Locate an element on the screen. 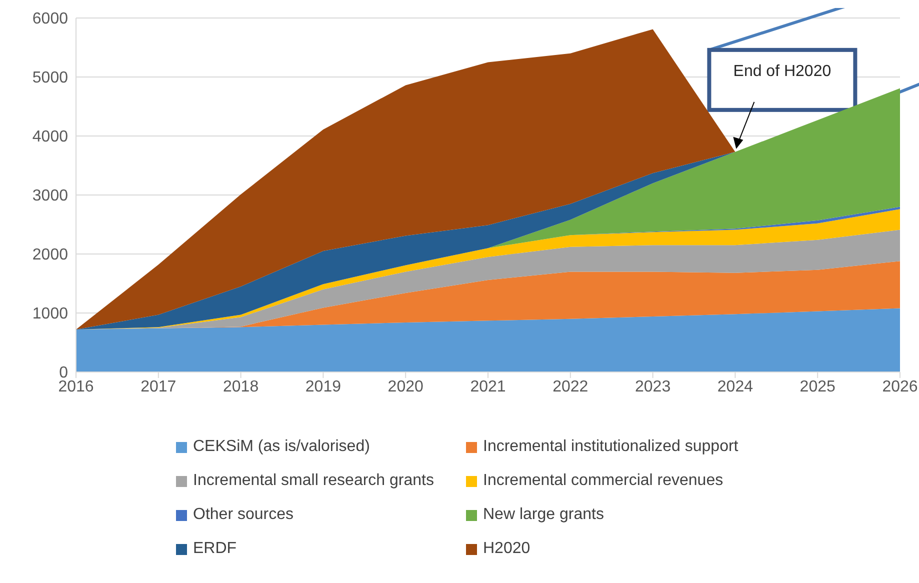 The image size is (919, 583). annotation: End of H2020 is located at coordinates (782, 71).